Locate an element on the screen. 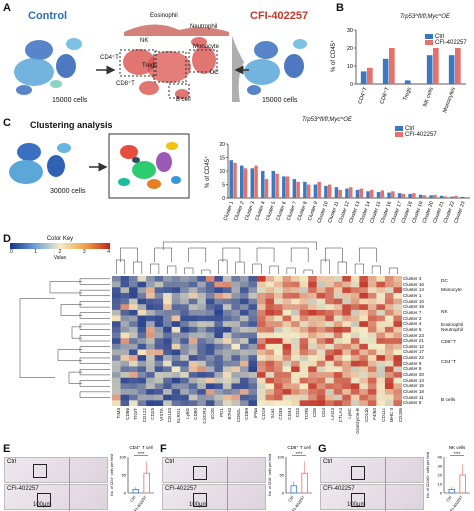  panel-label-b: B is located at coordinates (340, 8).